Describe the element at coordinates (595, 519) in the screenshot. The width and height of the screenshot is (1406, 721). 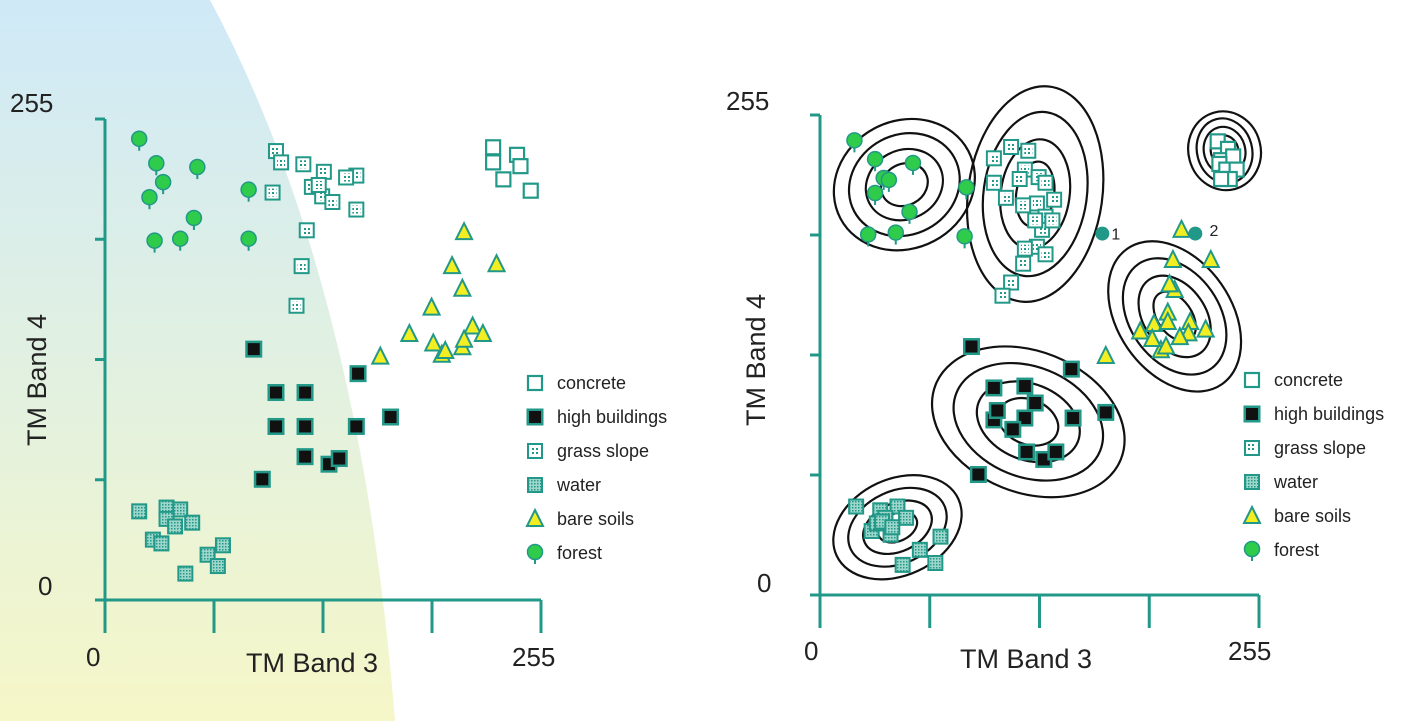
I see `legend-label-bare-soils: bare soils` at that location.